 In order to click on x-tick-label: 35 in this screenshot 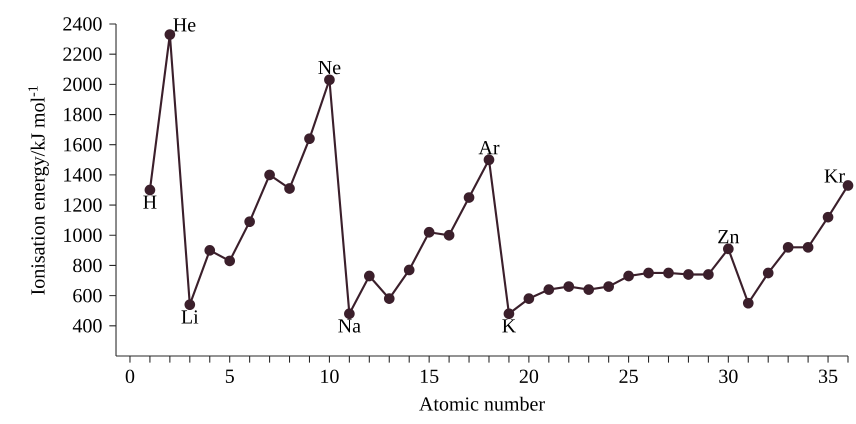, I will do `click(828, 377)`.